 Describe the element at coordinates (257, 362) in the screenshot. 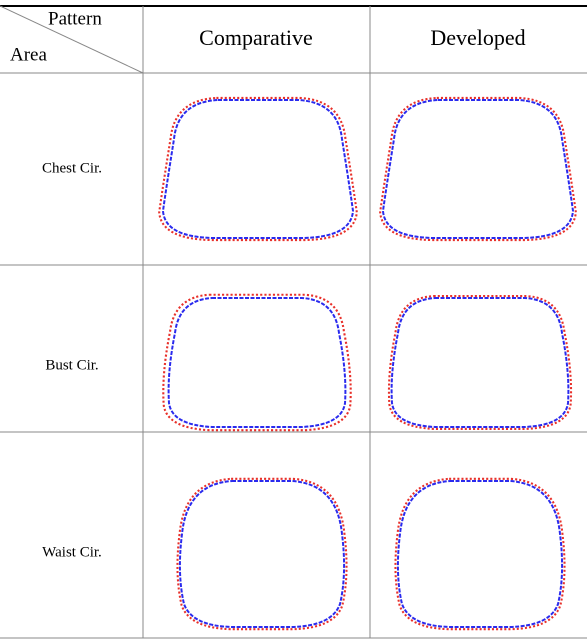

I see `shape-bust-comparative` at that location.